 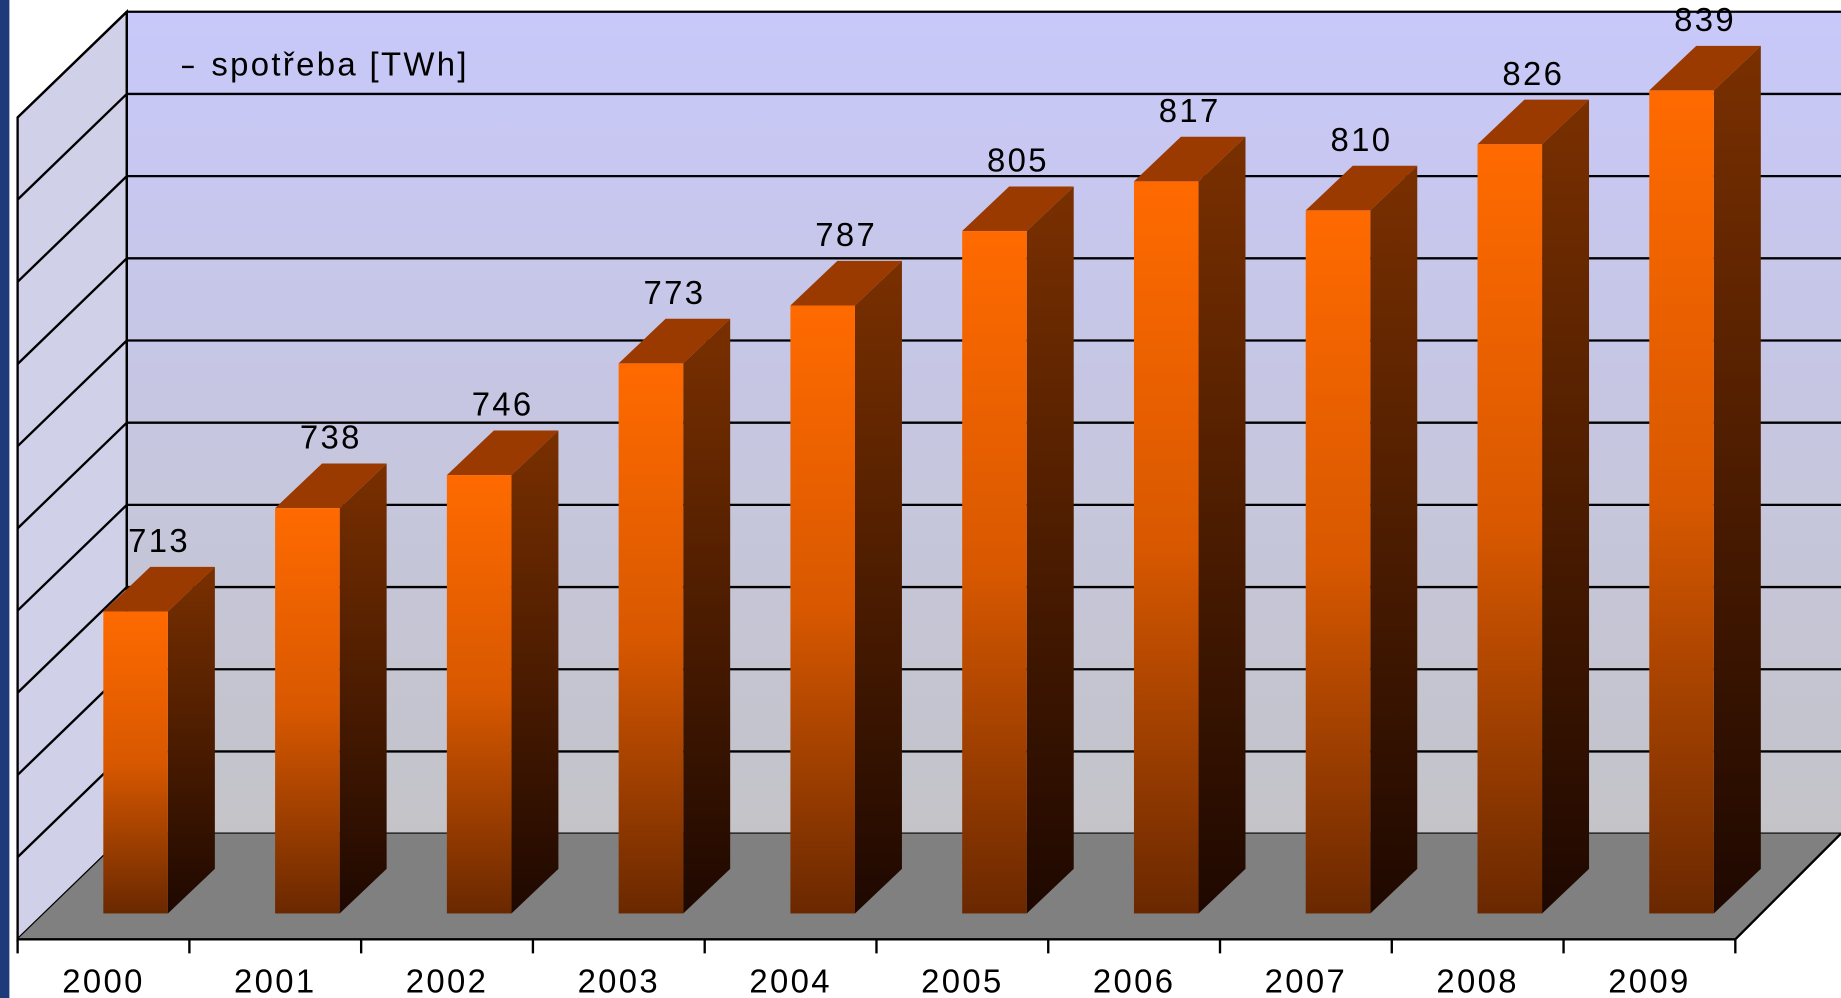 I want to click on x-tick-label: 2004, so click(x=790, y=980).